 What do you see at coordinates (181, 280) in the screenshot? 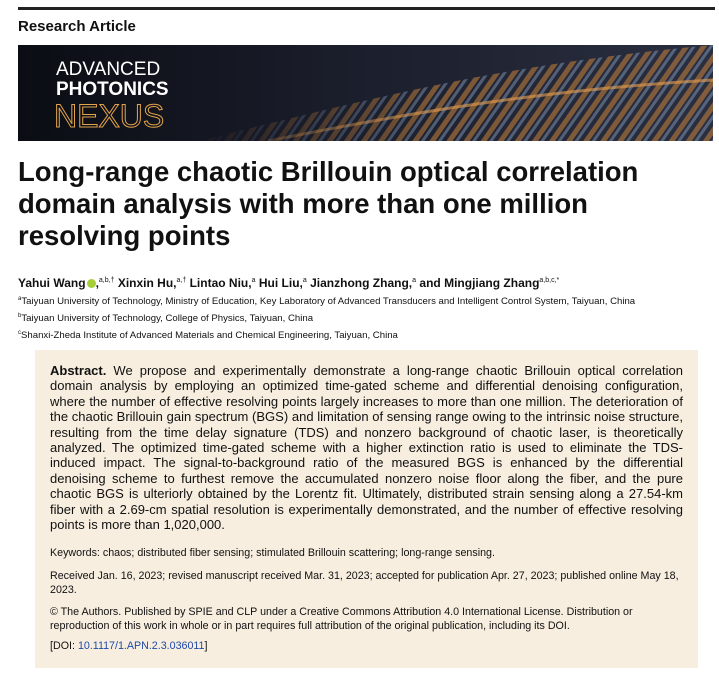
I see `author-affil-mark: a,†` at bounding box center [181, 280].